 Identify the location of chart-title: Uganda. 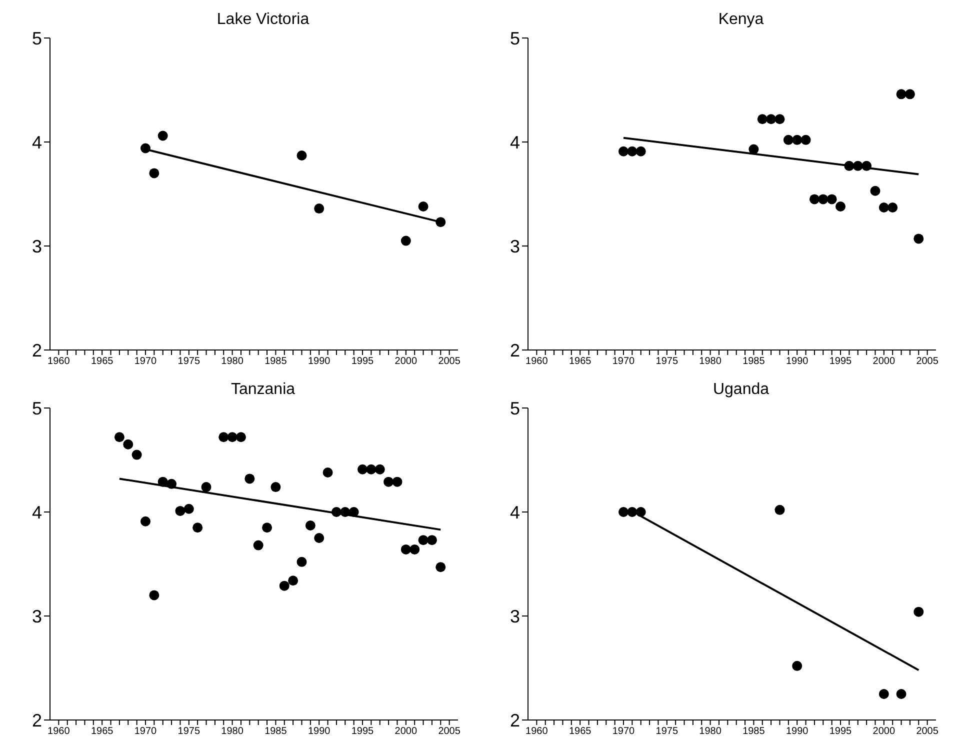
(741, 390).